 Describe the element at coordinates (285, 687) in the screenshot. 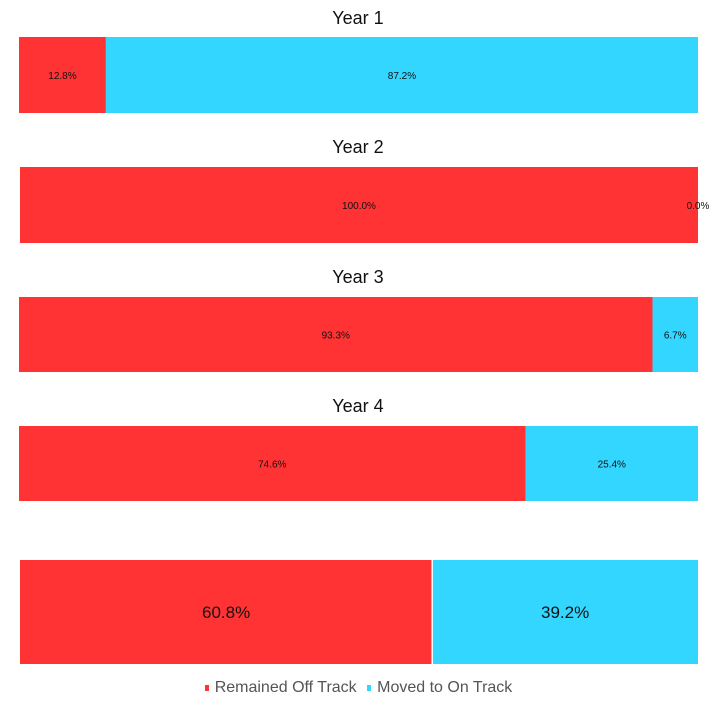

I see `legend-label-off-track: Remained Off Track` at that location.